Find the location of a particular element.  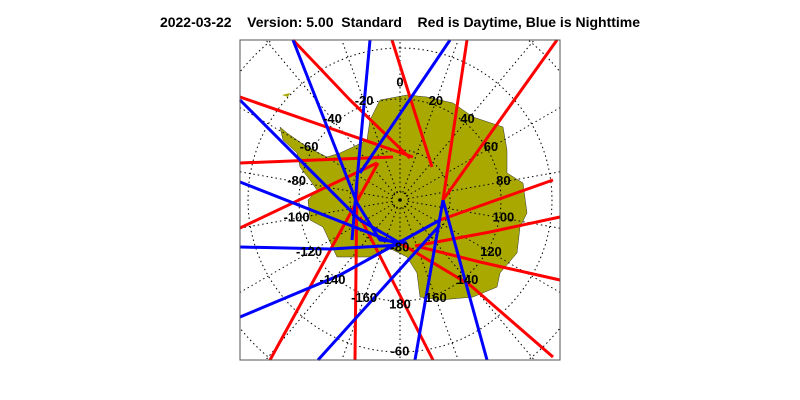

longitude-label: 140 is located at coordinates (468, 279).